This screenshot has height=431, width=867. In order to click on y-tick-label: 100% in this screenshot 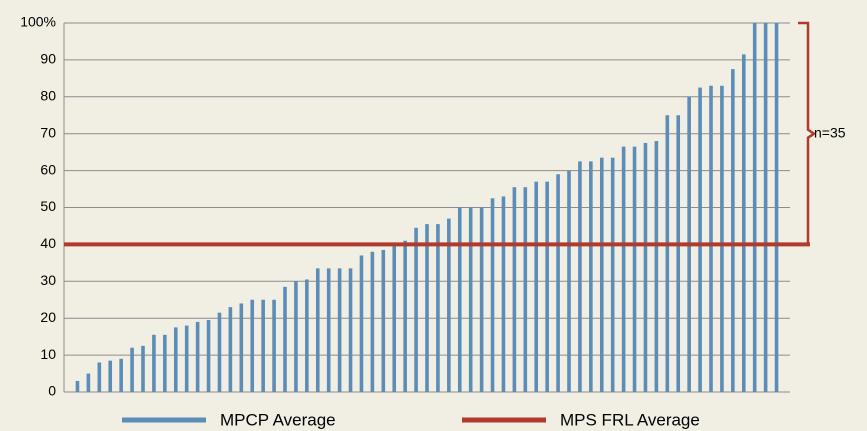, I will do `click(38, 22)`.